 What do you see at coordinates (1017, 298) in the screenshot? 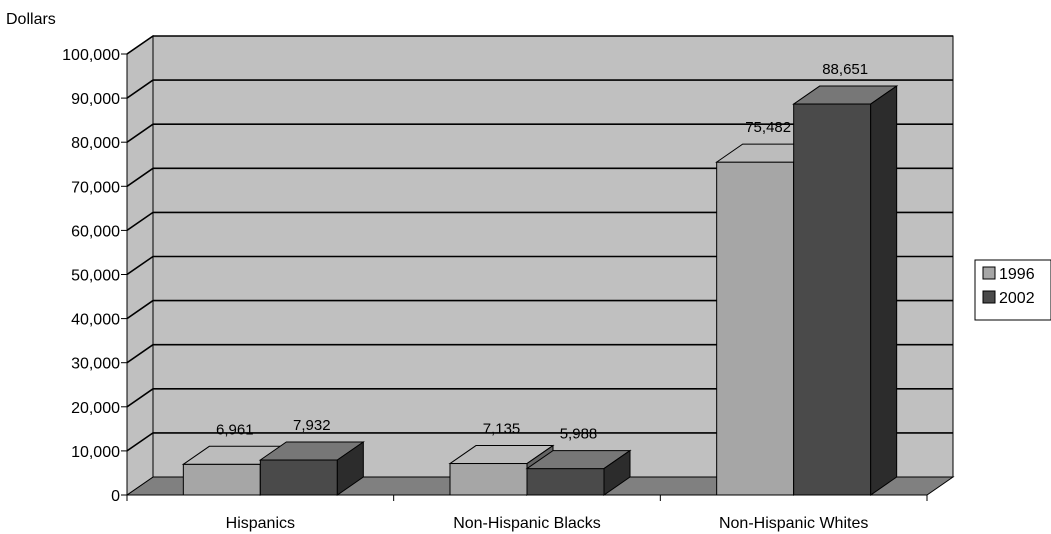
I see `legend-label: 2002` at bounding box center [1017, 298].